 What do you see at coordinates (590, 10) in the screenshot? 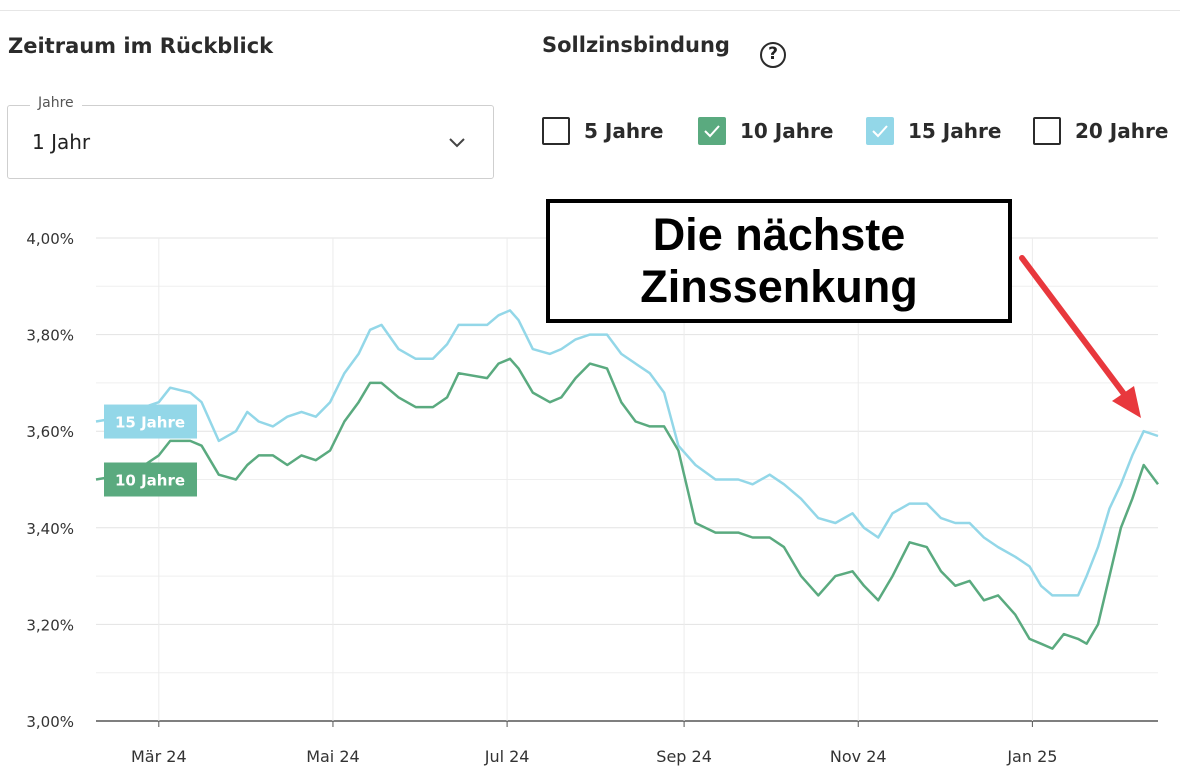
I see `top-divider` at bounding box center [590, 10].